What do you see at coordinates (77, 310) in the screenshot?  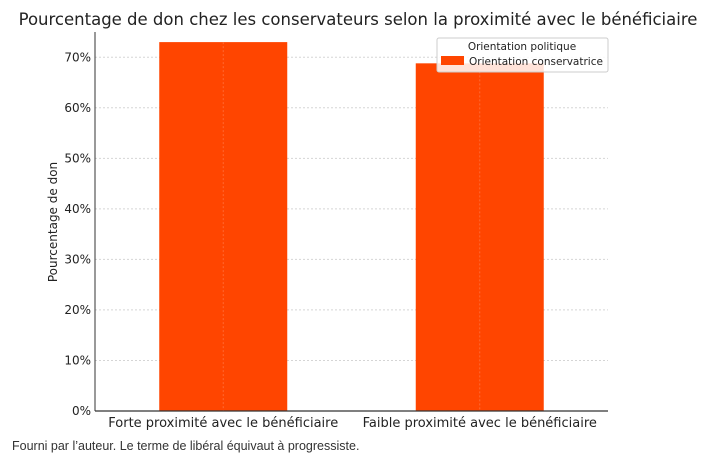 I see `y-tick-label: 20%` at bounding box center [77, 310].